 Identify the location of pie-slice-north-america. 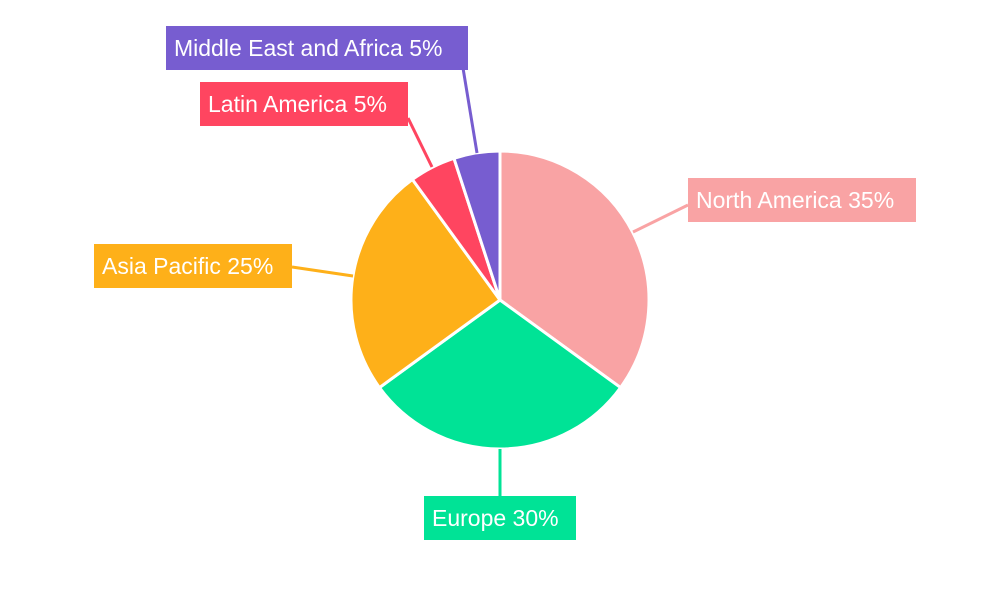
(574, 269).